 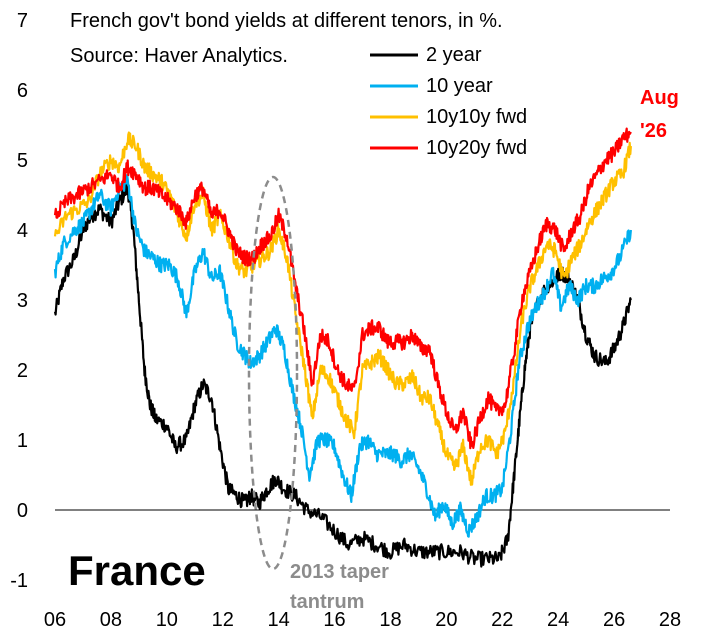 I want to click on taper-tantrum-label: 2013 taper tantrum, so click(x=339, y=587).